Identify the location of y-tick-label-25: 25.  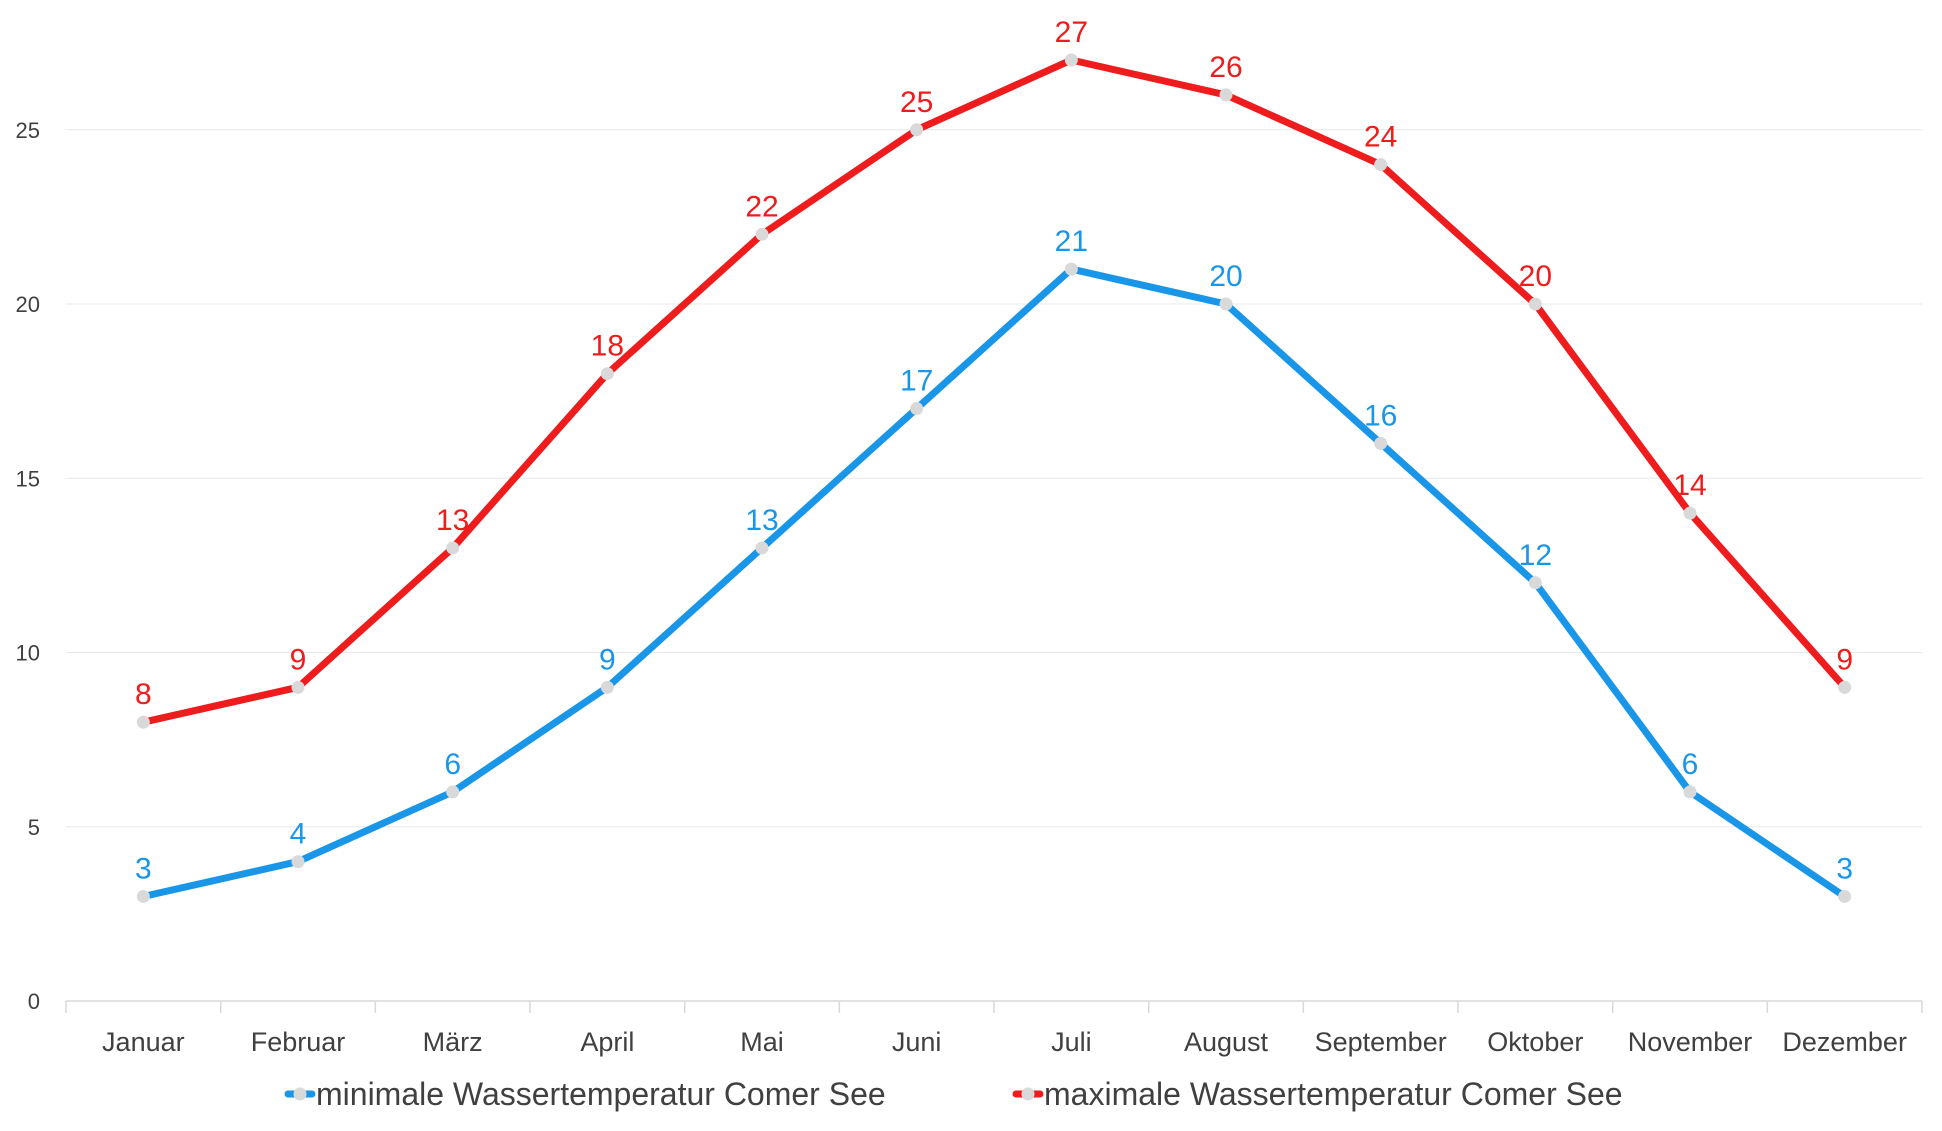
(28, 130).